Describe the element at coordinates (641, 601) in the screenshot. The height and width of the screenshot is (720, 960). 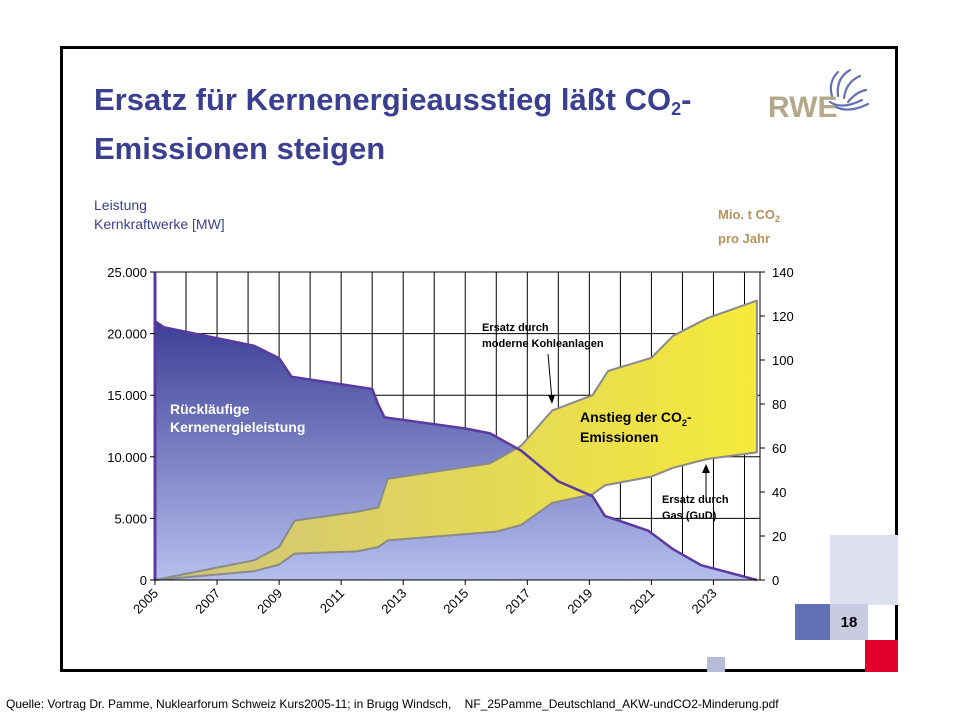
I see `x-tick-label: 2021` at that location.